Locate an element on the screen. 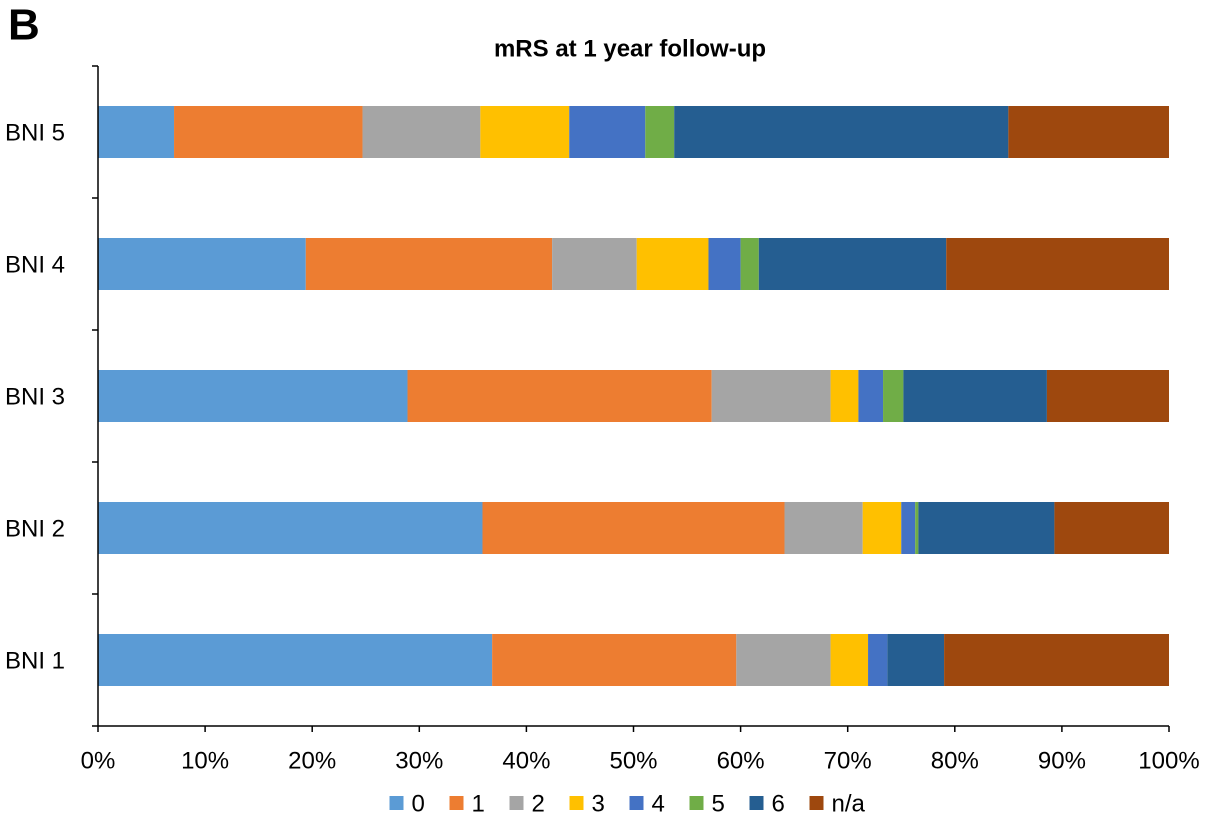 The image size is (1208, 825). legend-label: 3 is located at coordinates (598, 803).